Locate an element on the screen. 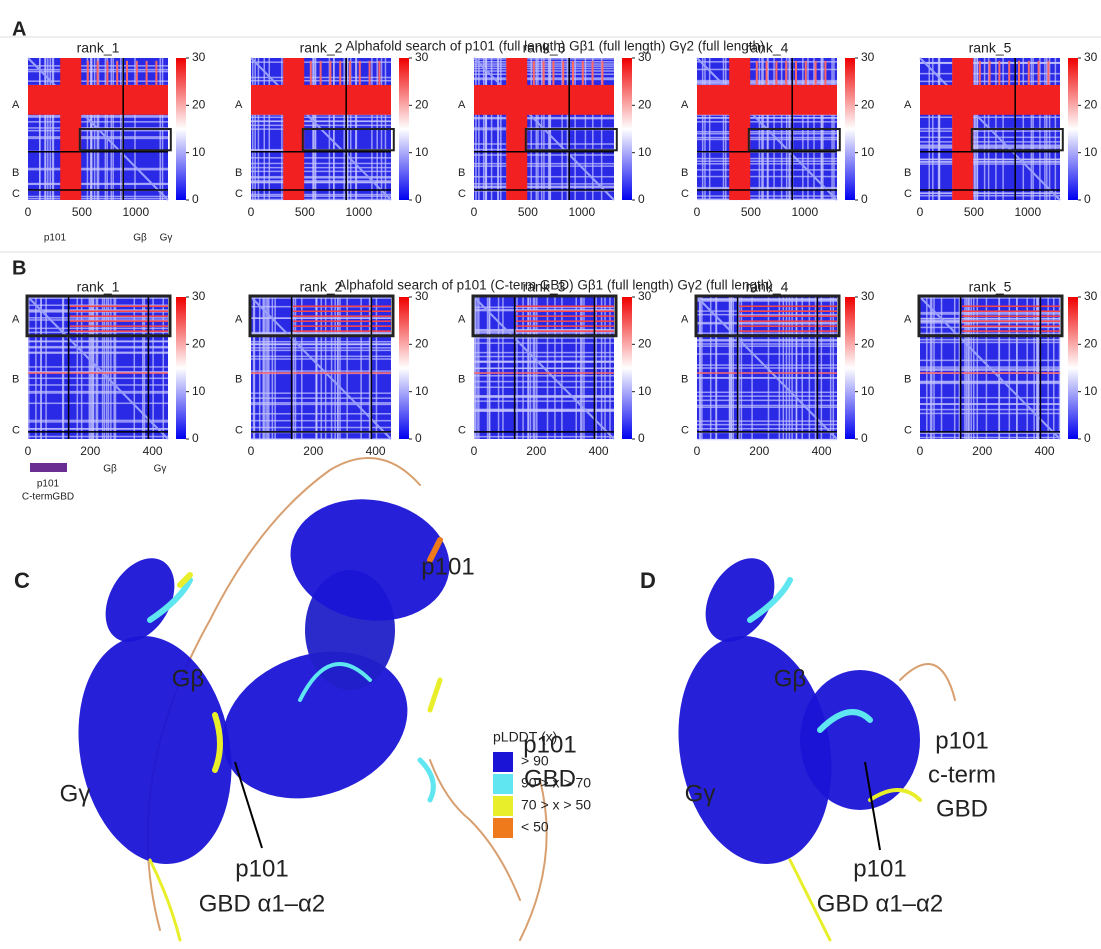 The height and width of the screenshot is (949, 1101). x-tick-label: 200 is located at coordinates (982, 451).